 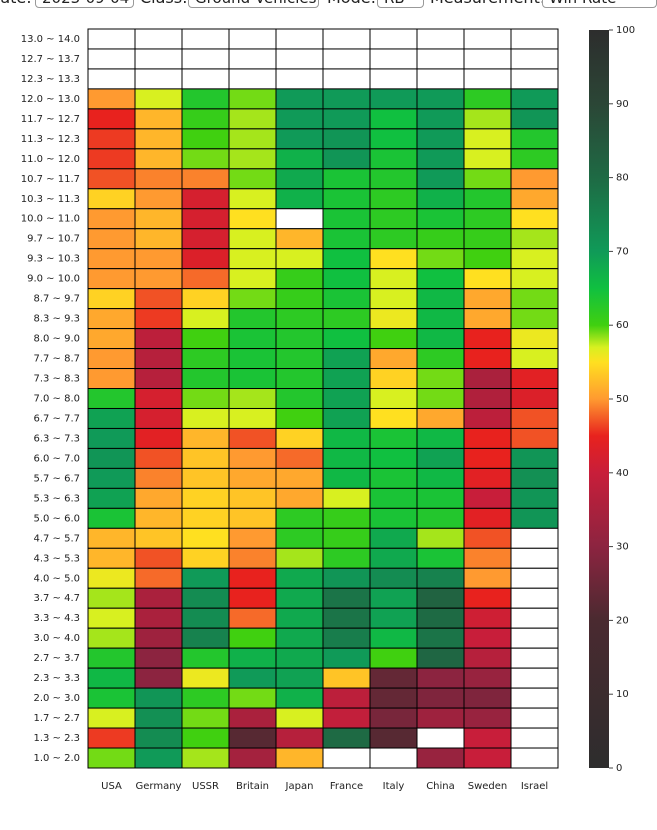 What do you see at coordinates (622, 251) in the screenshot?
I see `colorbar-tick-label: 70` at bounding box center [622, 251].